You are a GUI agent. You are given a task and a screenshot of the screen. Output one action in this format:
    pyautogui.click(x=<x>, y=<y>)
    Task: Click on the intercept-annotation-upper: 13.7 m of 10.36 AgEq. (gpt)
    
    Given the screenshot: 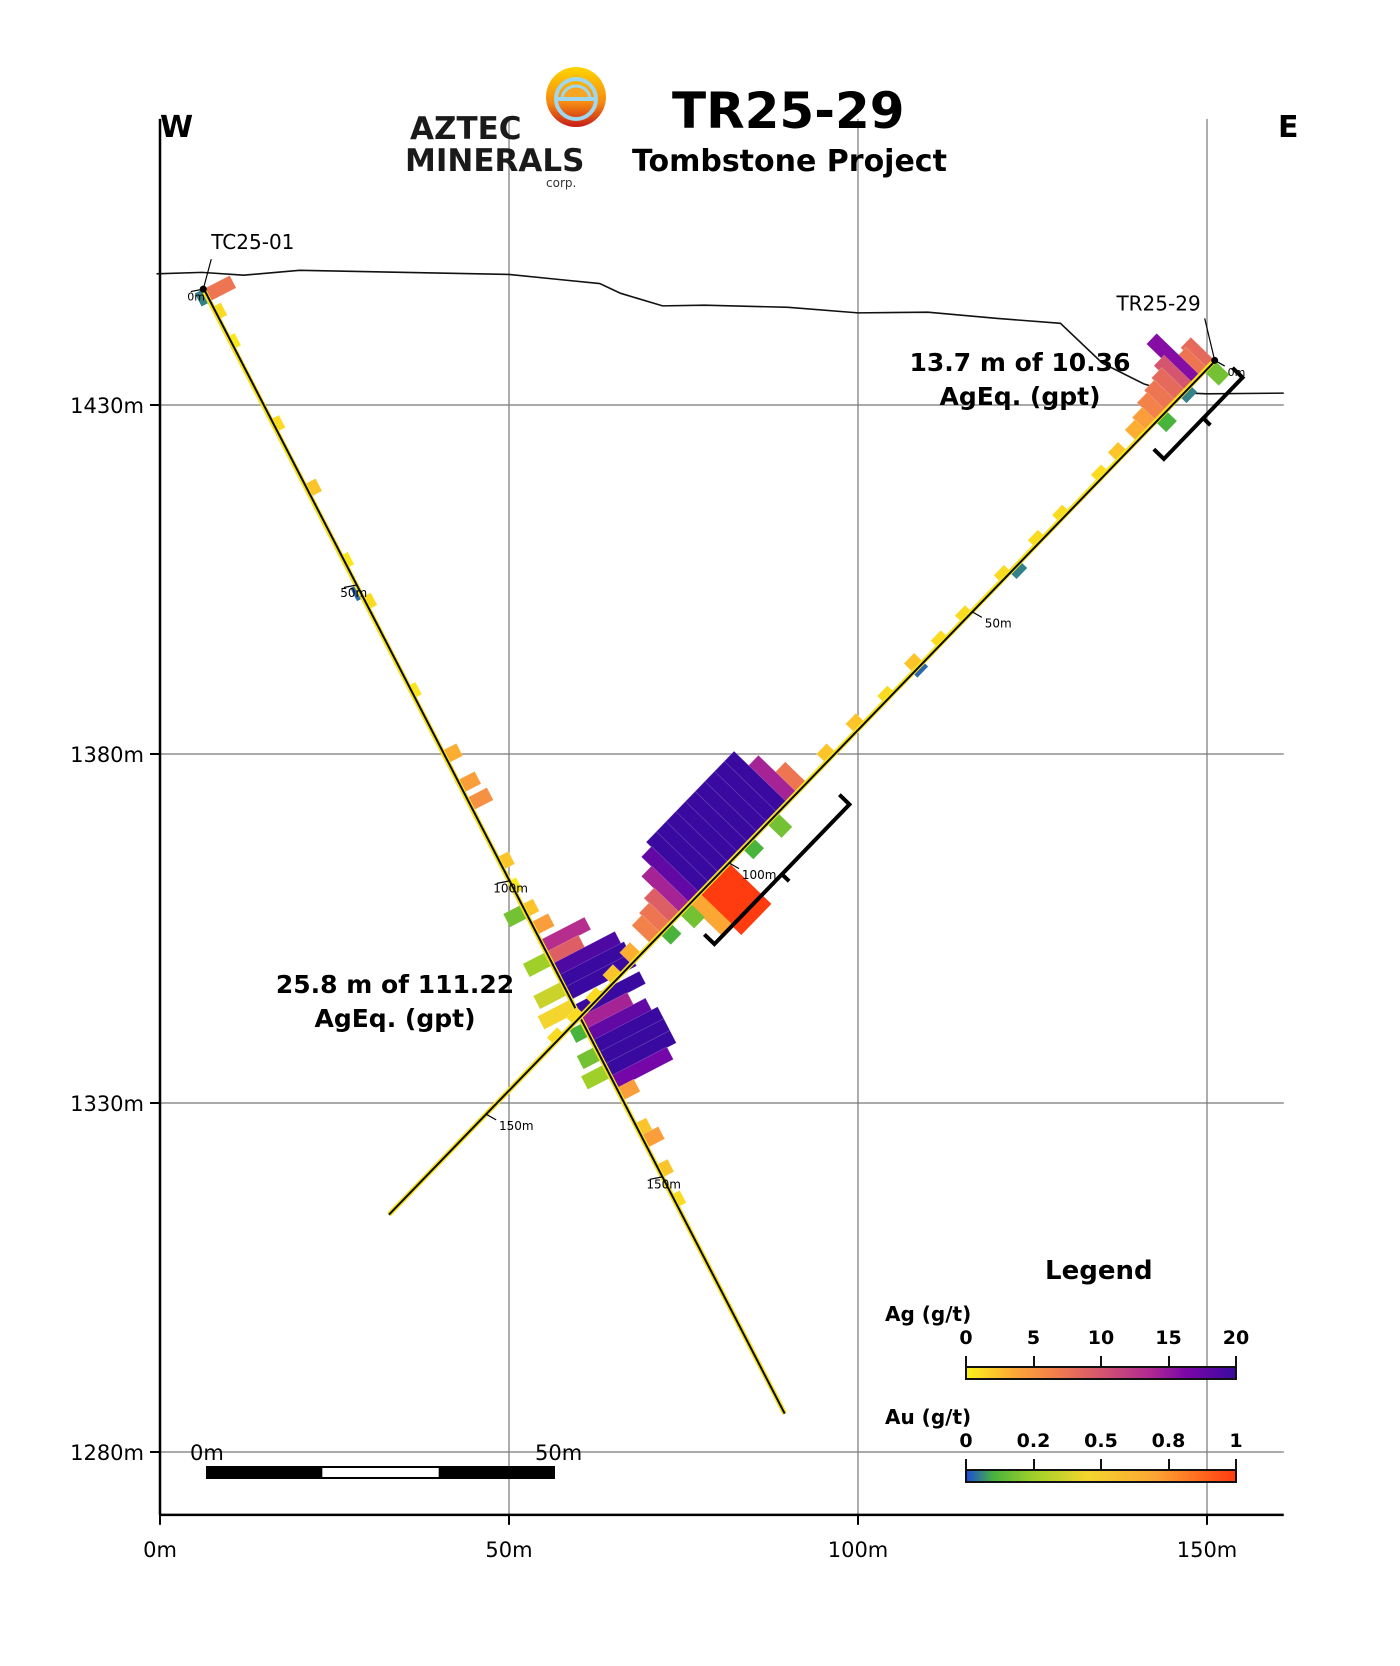 What is the action you would take?
    pyautogui.click(x=1020, y=380)
    